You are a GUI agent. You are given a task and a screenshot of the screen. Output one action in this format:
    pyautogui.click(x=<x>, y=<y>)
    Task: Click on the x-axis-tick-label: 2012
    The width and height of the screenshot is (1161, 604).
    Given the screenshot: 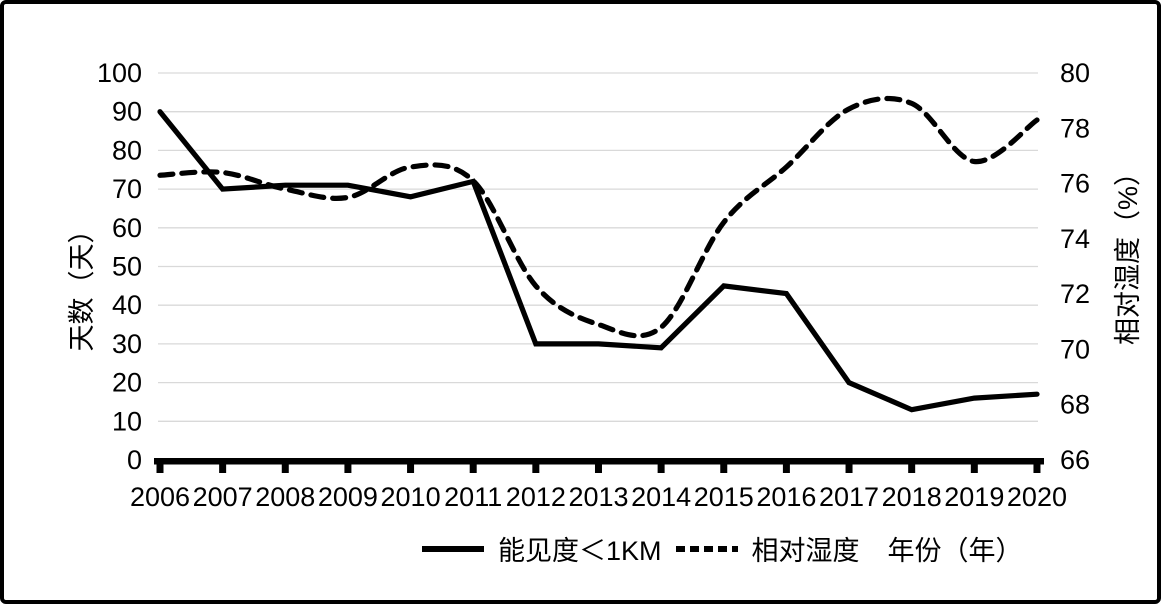 What is the action you would take?
    pyautogui.click(x=536, y=497)
    